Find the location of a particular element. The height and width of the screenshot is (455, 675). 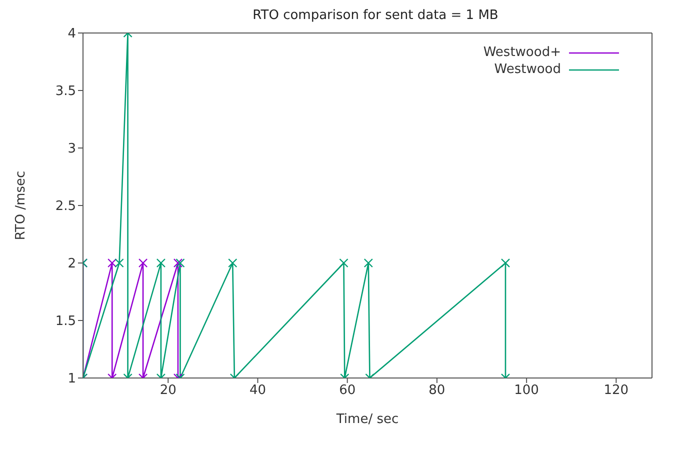

x-tick-label: 80 is located at coordinates (437, 390).